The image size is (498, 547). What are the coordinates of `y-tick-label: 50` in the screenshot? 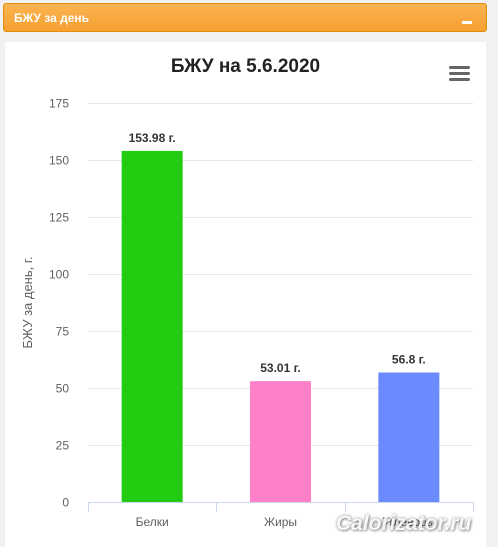 It's located at (63, 389).